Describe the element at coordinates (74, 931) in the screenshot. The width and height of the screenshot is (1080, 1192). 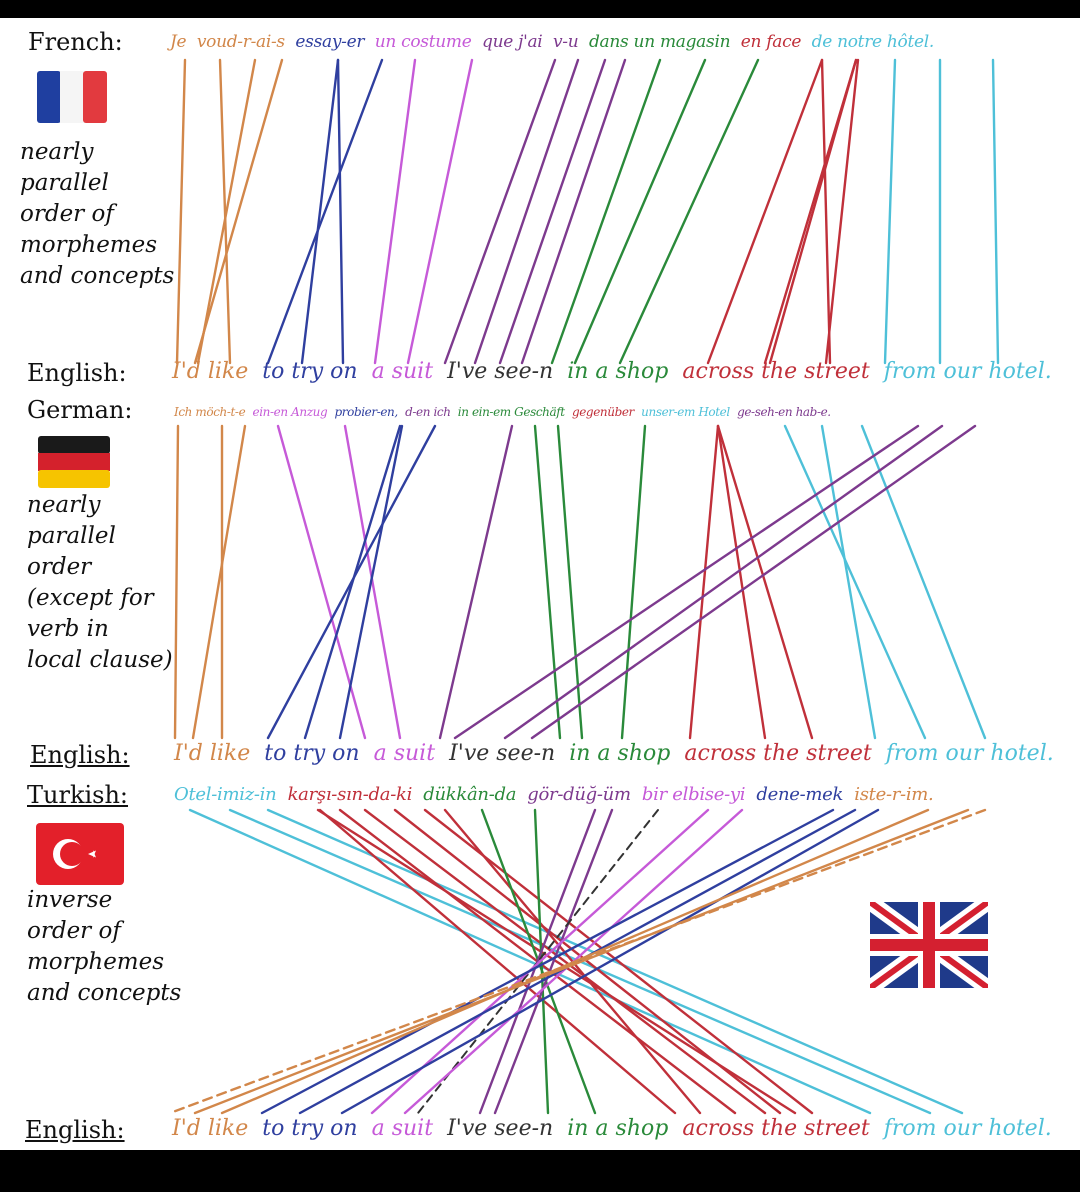
I see `note-line: order of` at that location.